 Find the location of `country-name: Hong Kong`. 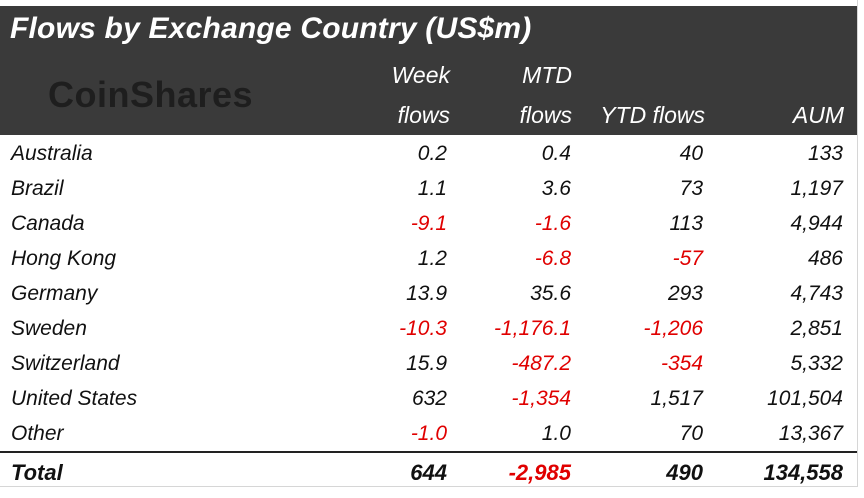

country-name: Hong Kong is located at coordinates (64, 258).